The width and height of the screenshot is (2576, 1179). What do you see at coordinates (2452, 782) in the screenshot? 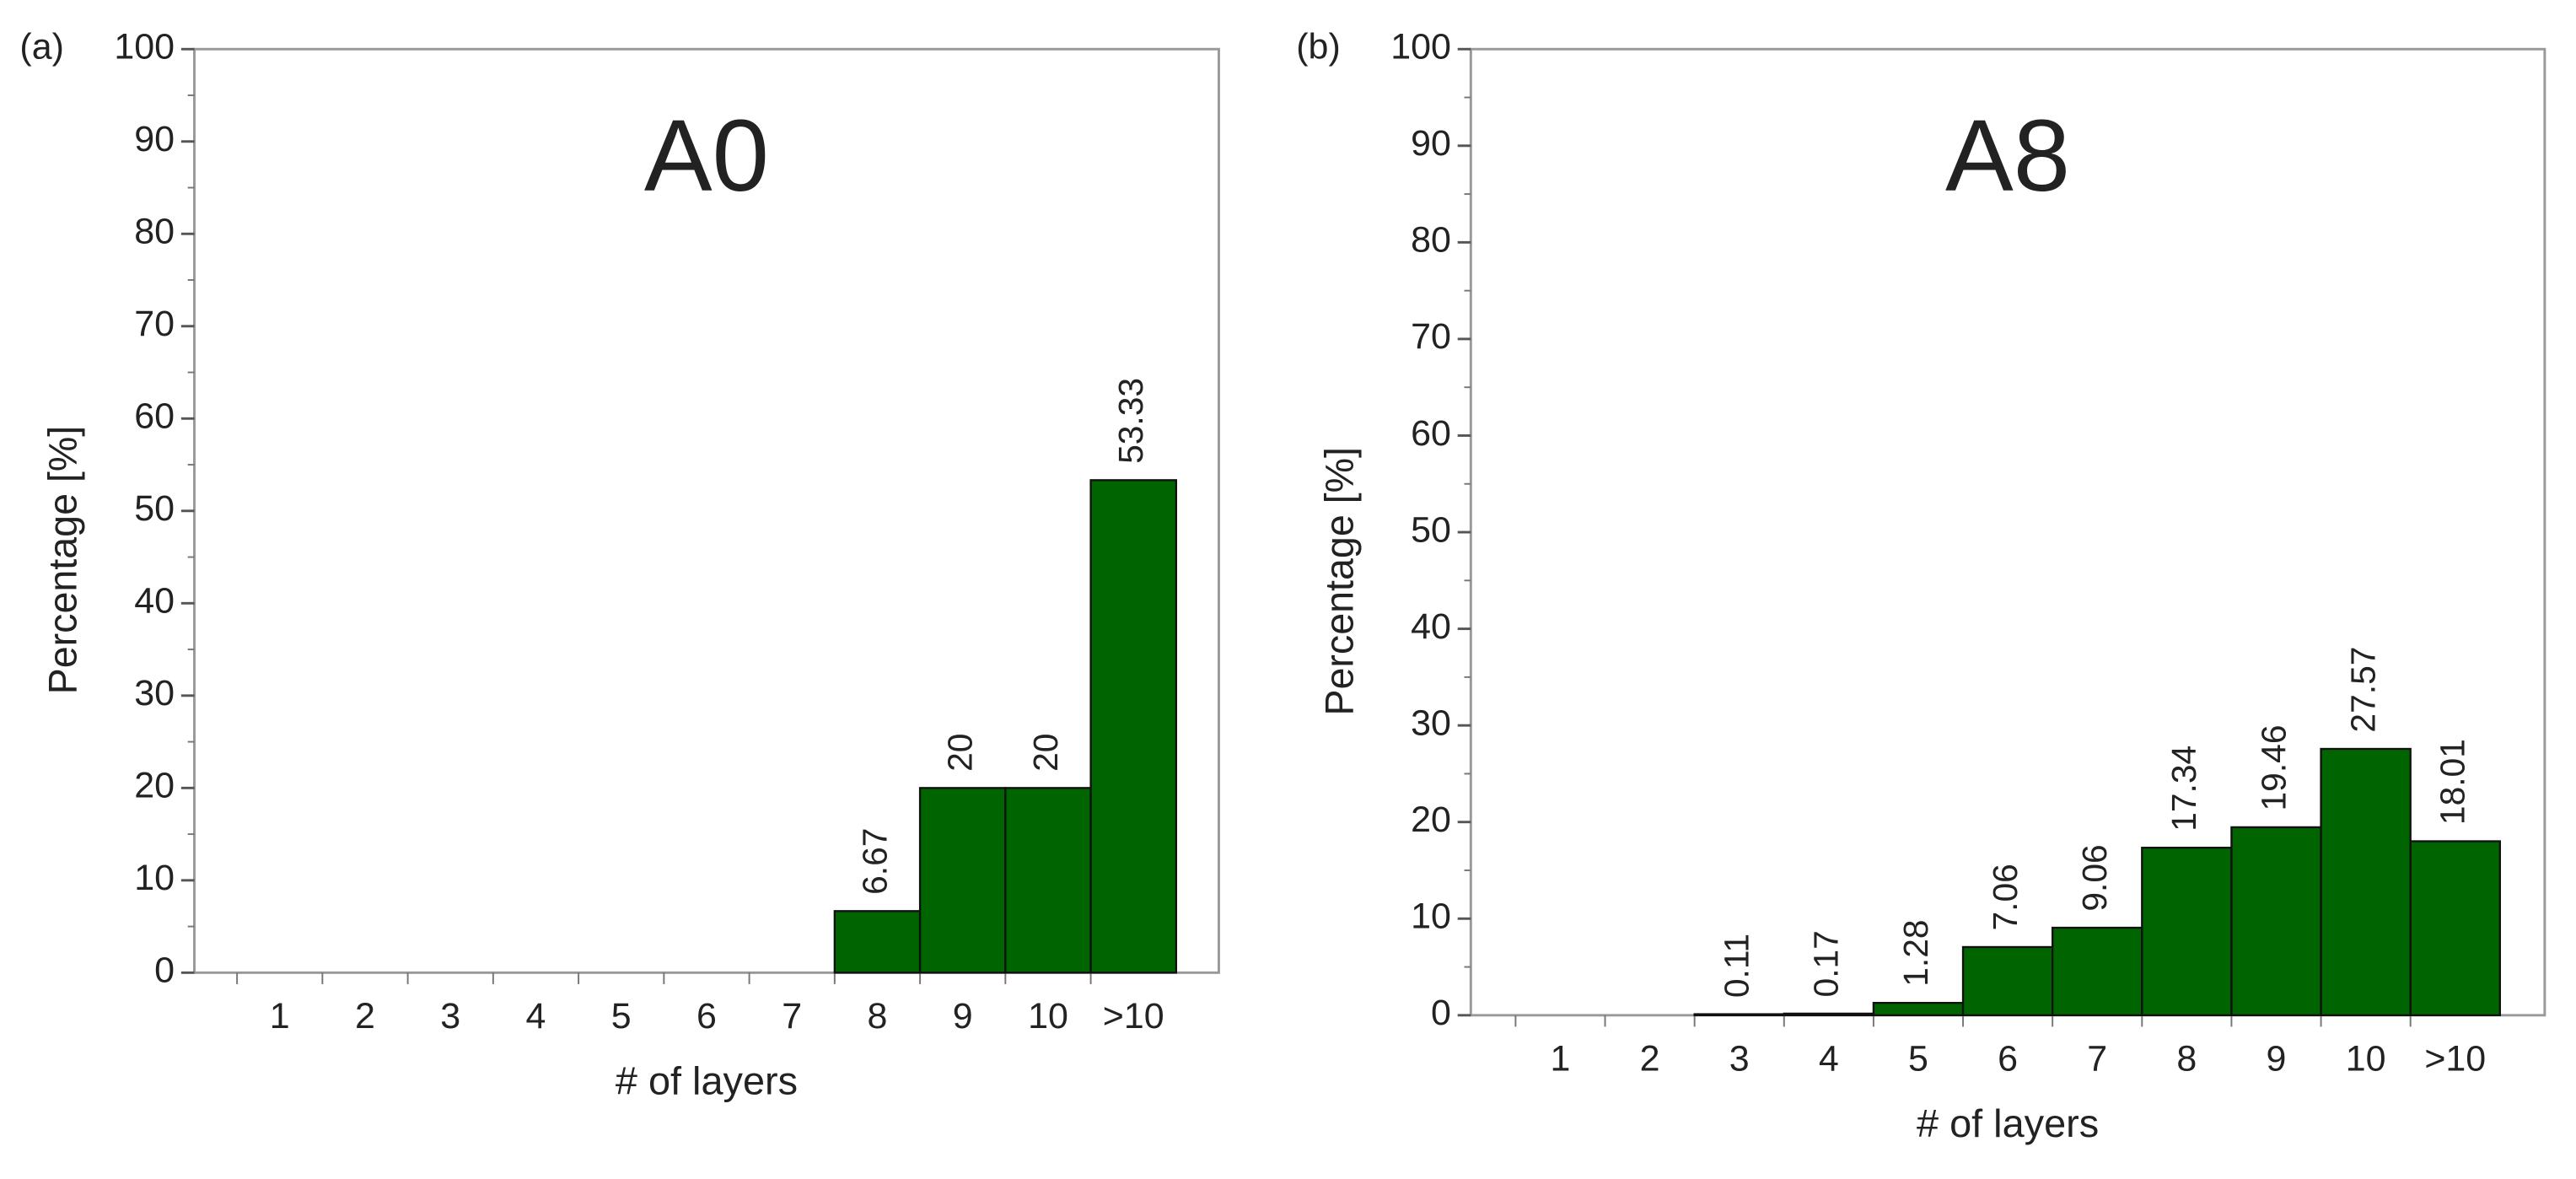
I see `value-label: 18.01` at bounding box center [2452, 782].